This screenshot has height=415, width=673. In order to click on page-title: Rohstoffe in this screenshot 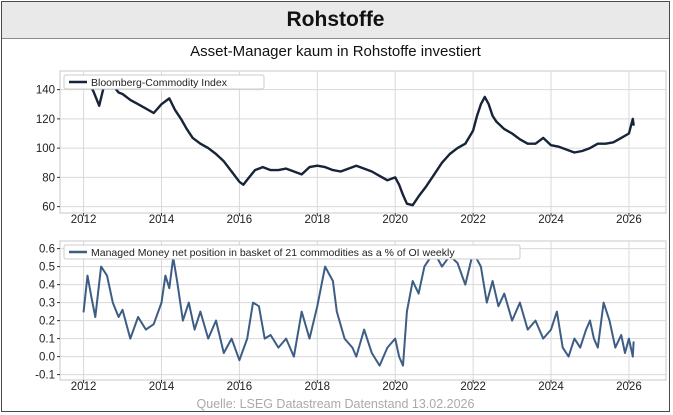, I will do `click(335, 19)`.